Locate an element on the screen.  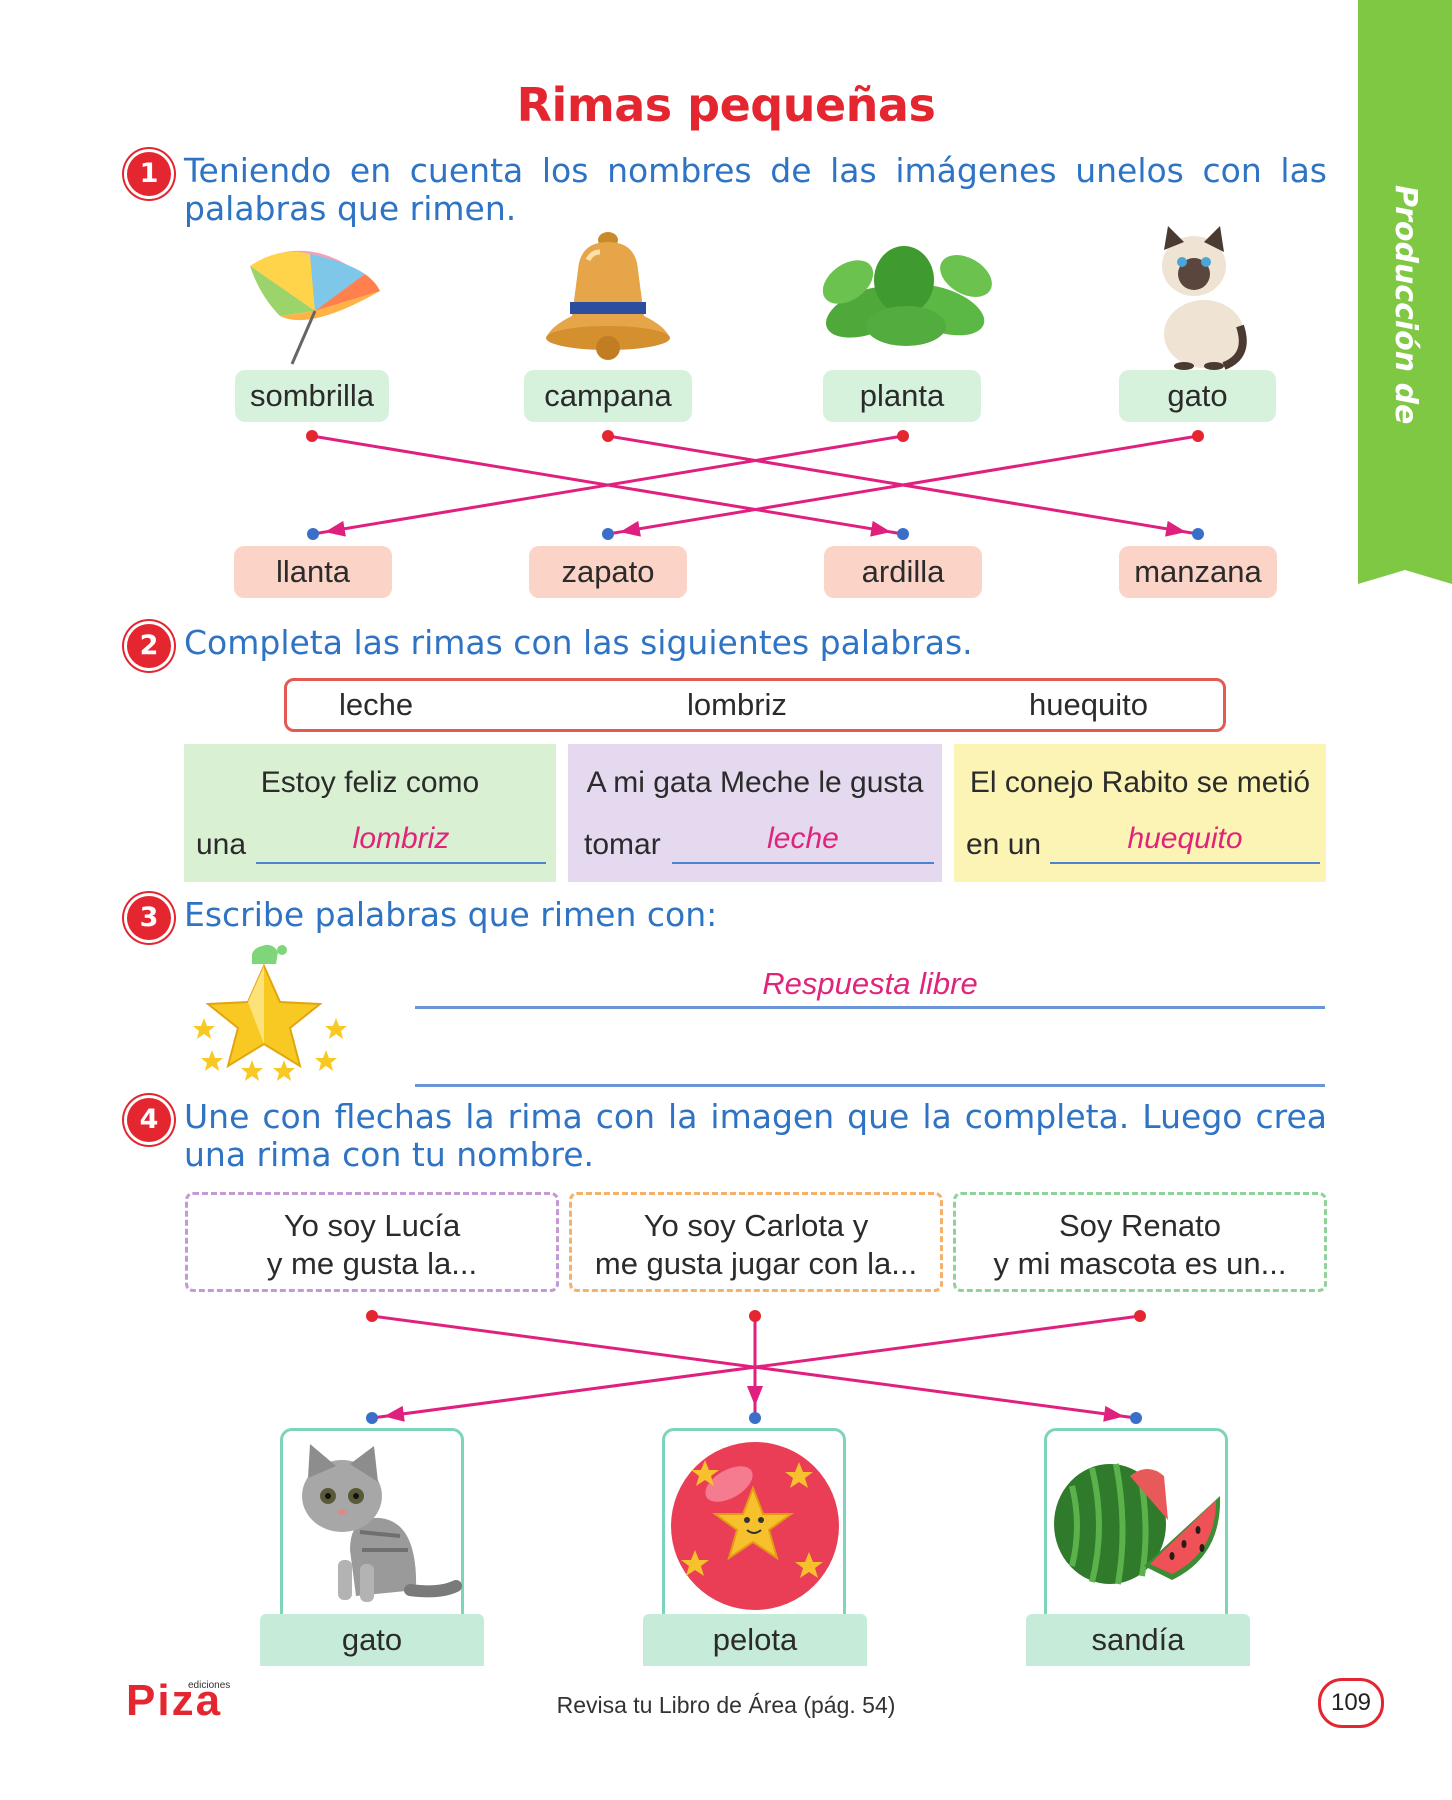
exercise-4-number: 4 is located at coordinates (149, 1120).